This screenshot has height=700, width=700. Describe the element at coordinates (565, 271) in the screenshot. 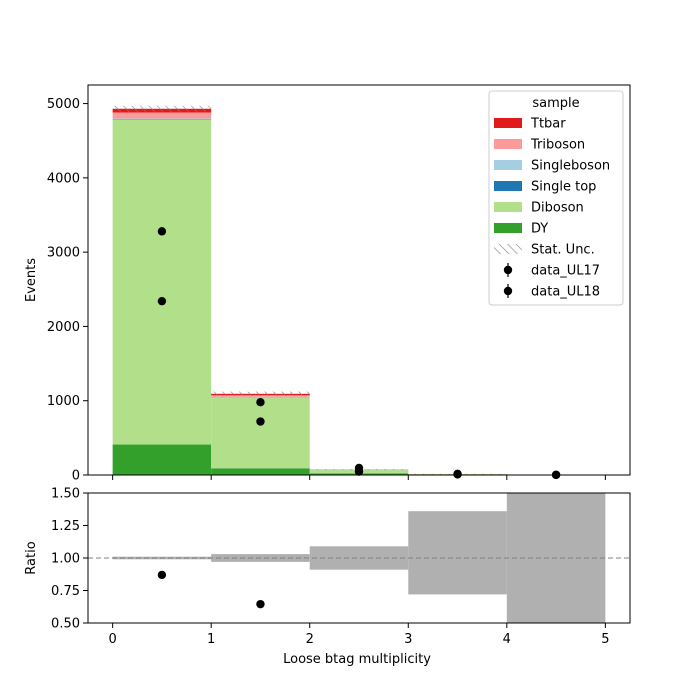

I see `legend-label: data_UL17` at that location.